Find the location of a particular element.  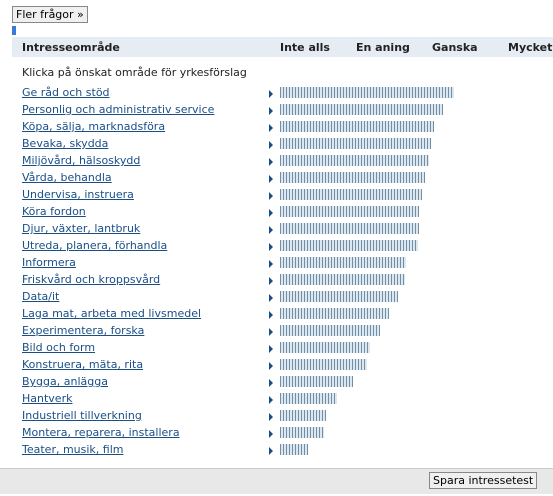

category-link: Informera is located at coordinates (49, 262).